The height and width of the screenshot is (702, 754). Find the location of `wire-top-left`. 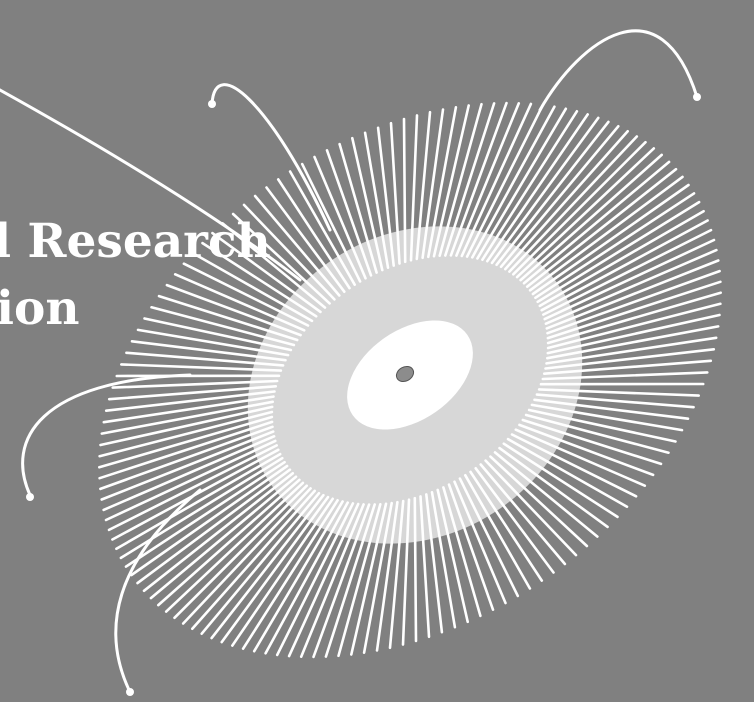

wire-top-left is located at coordinates (151, 185).